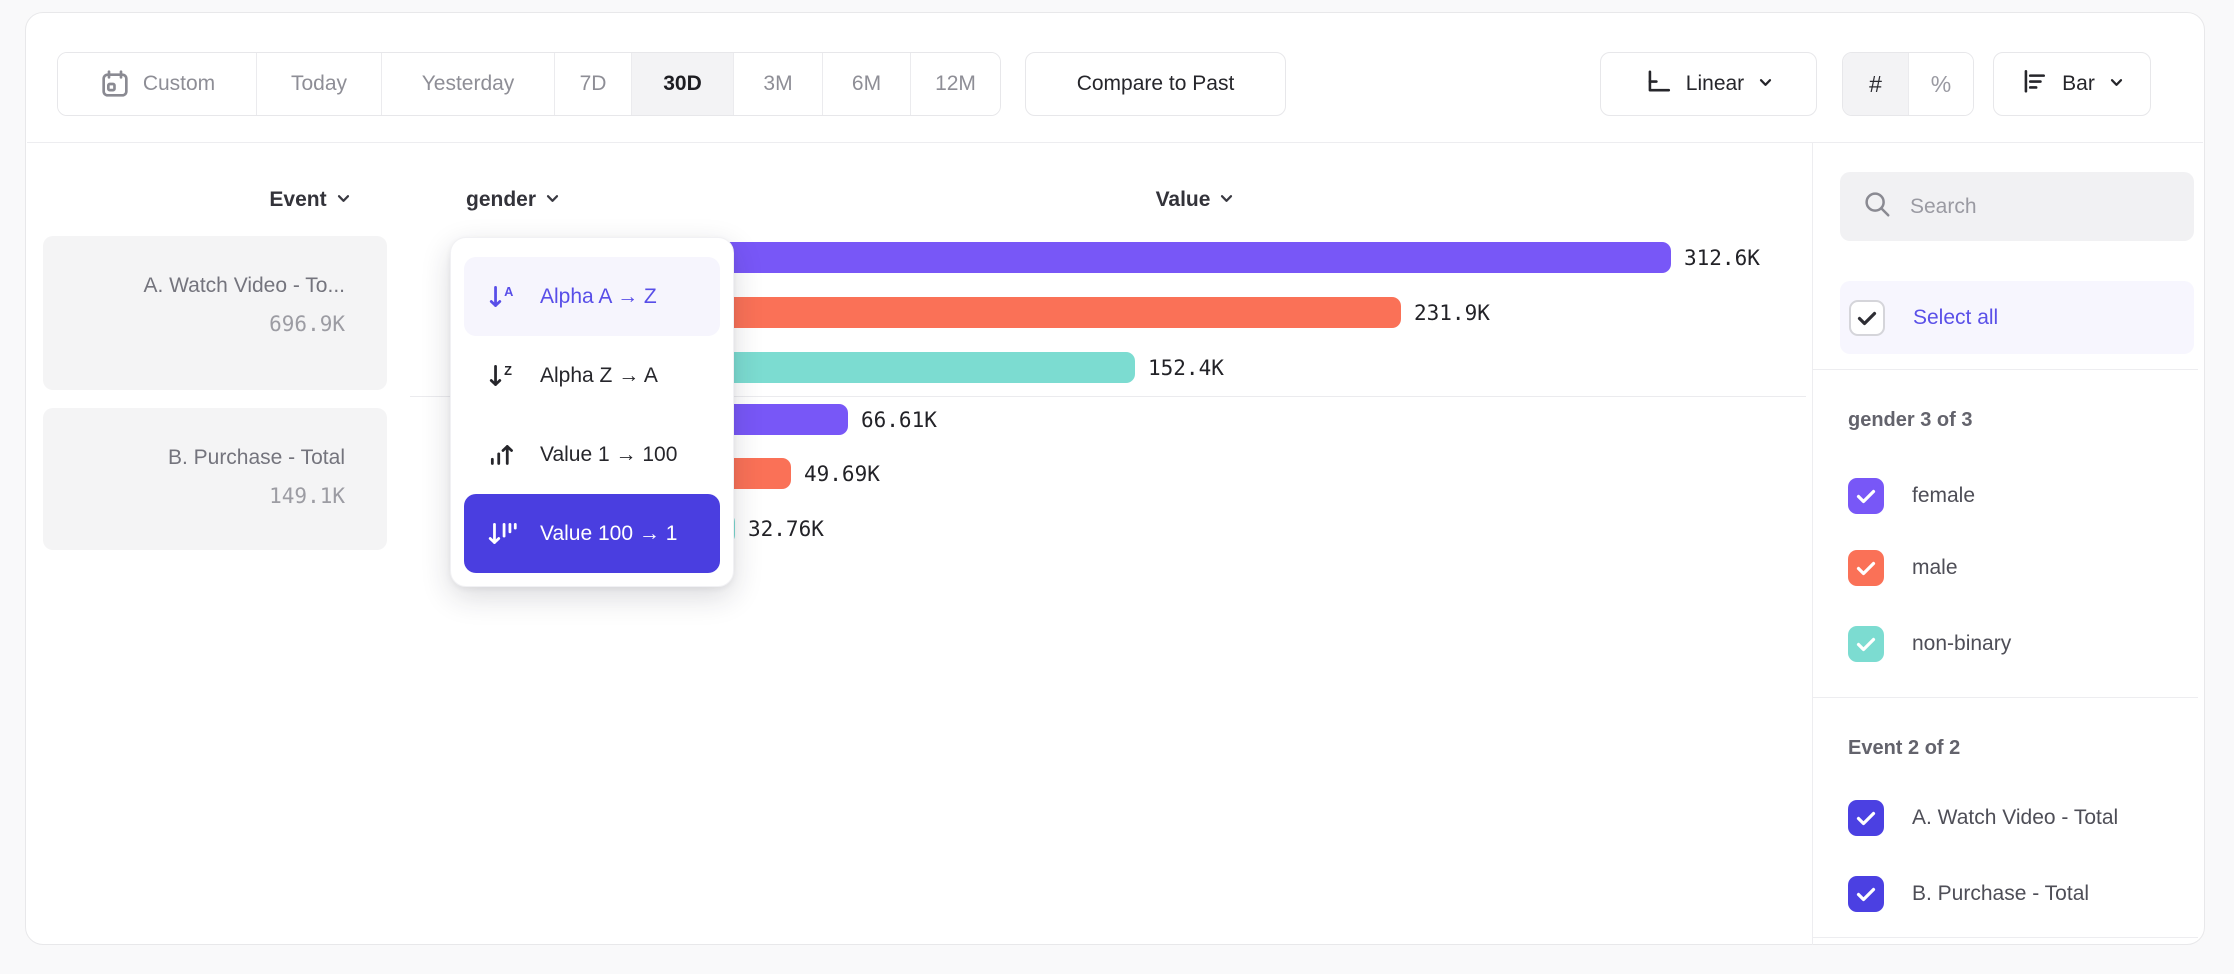 Image resolution: width=2234 pixels, height=974 pixels. Describe the element at coordinates (1658, 84) in the screenshot. I see `linear-axis-icon` at that location.